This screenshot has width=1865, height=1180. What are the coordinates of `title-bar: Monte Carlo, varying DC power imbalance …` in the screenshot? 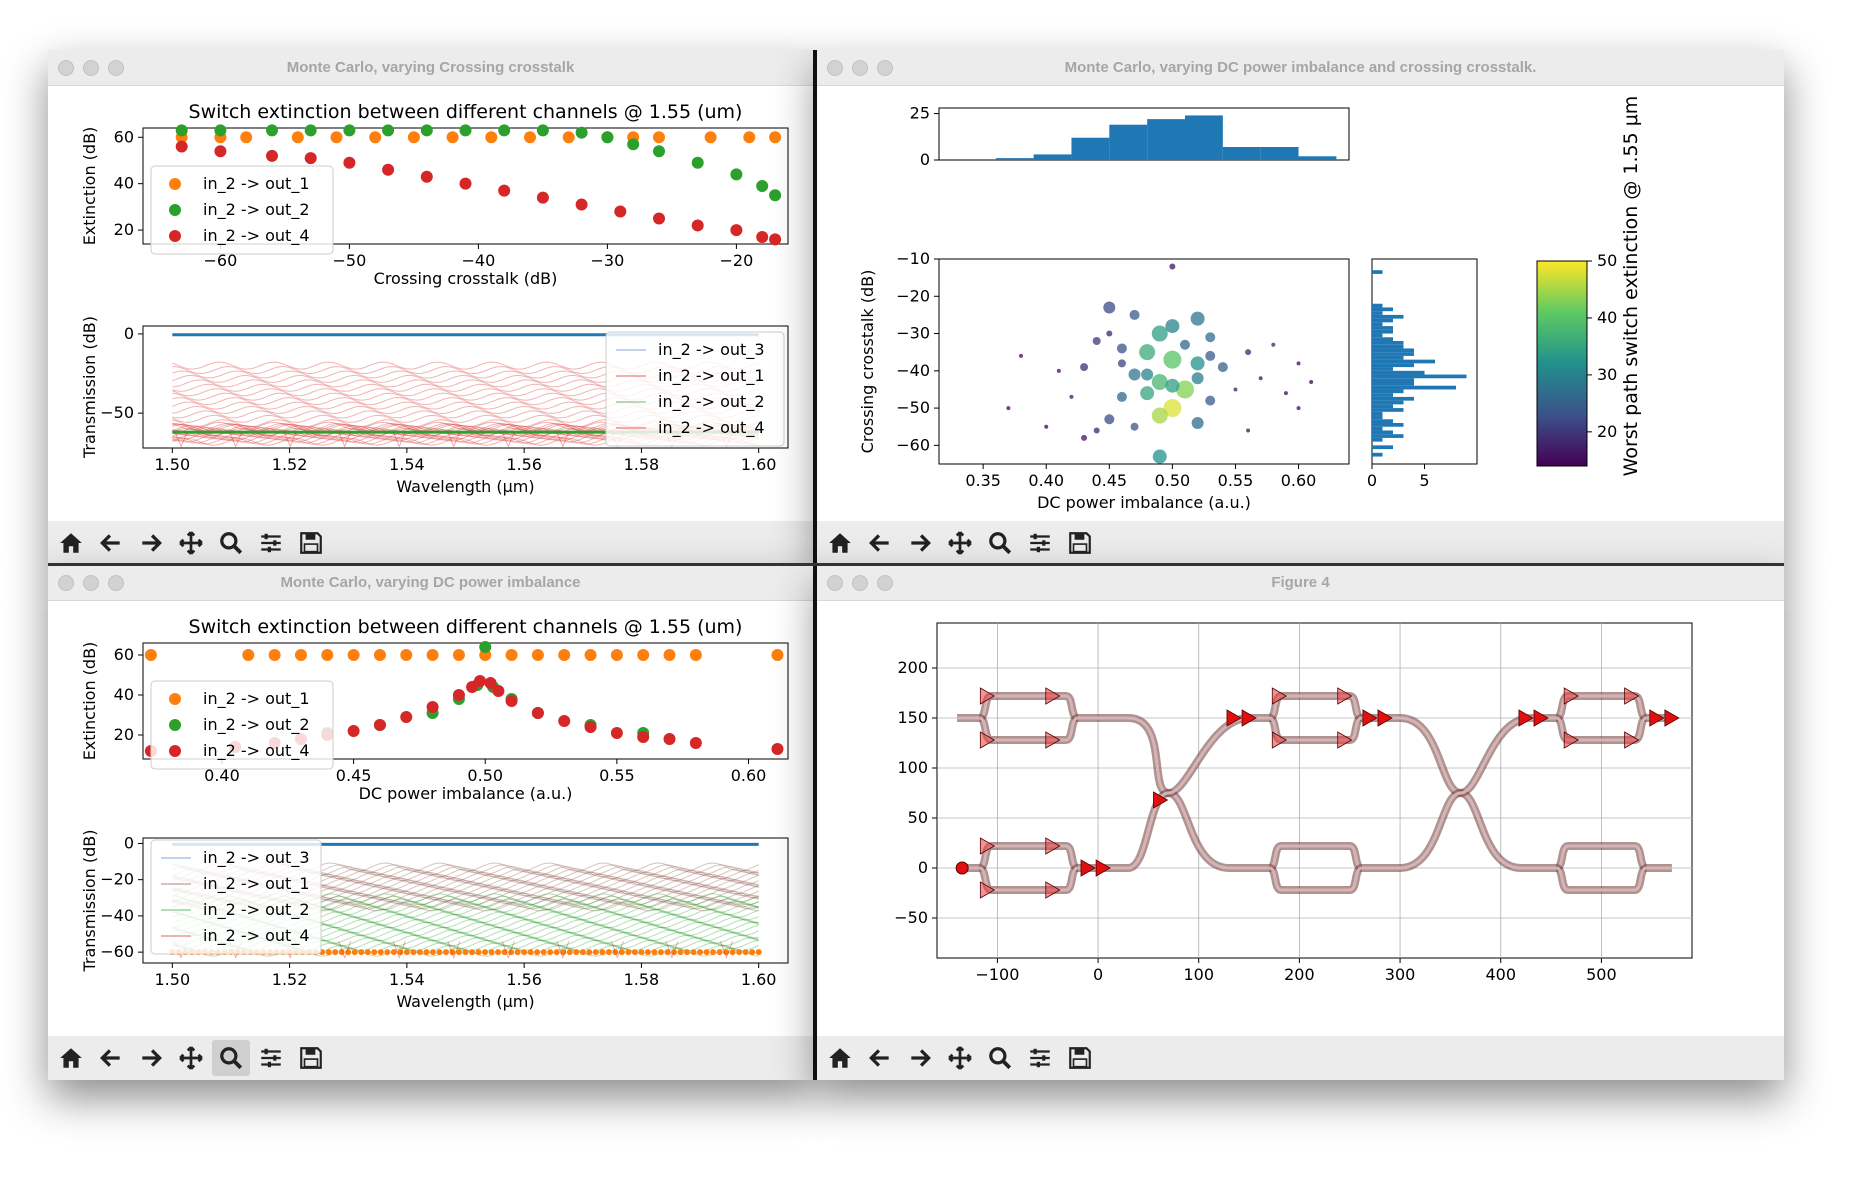 It's located at (1300, 68).